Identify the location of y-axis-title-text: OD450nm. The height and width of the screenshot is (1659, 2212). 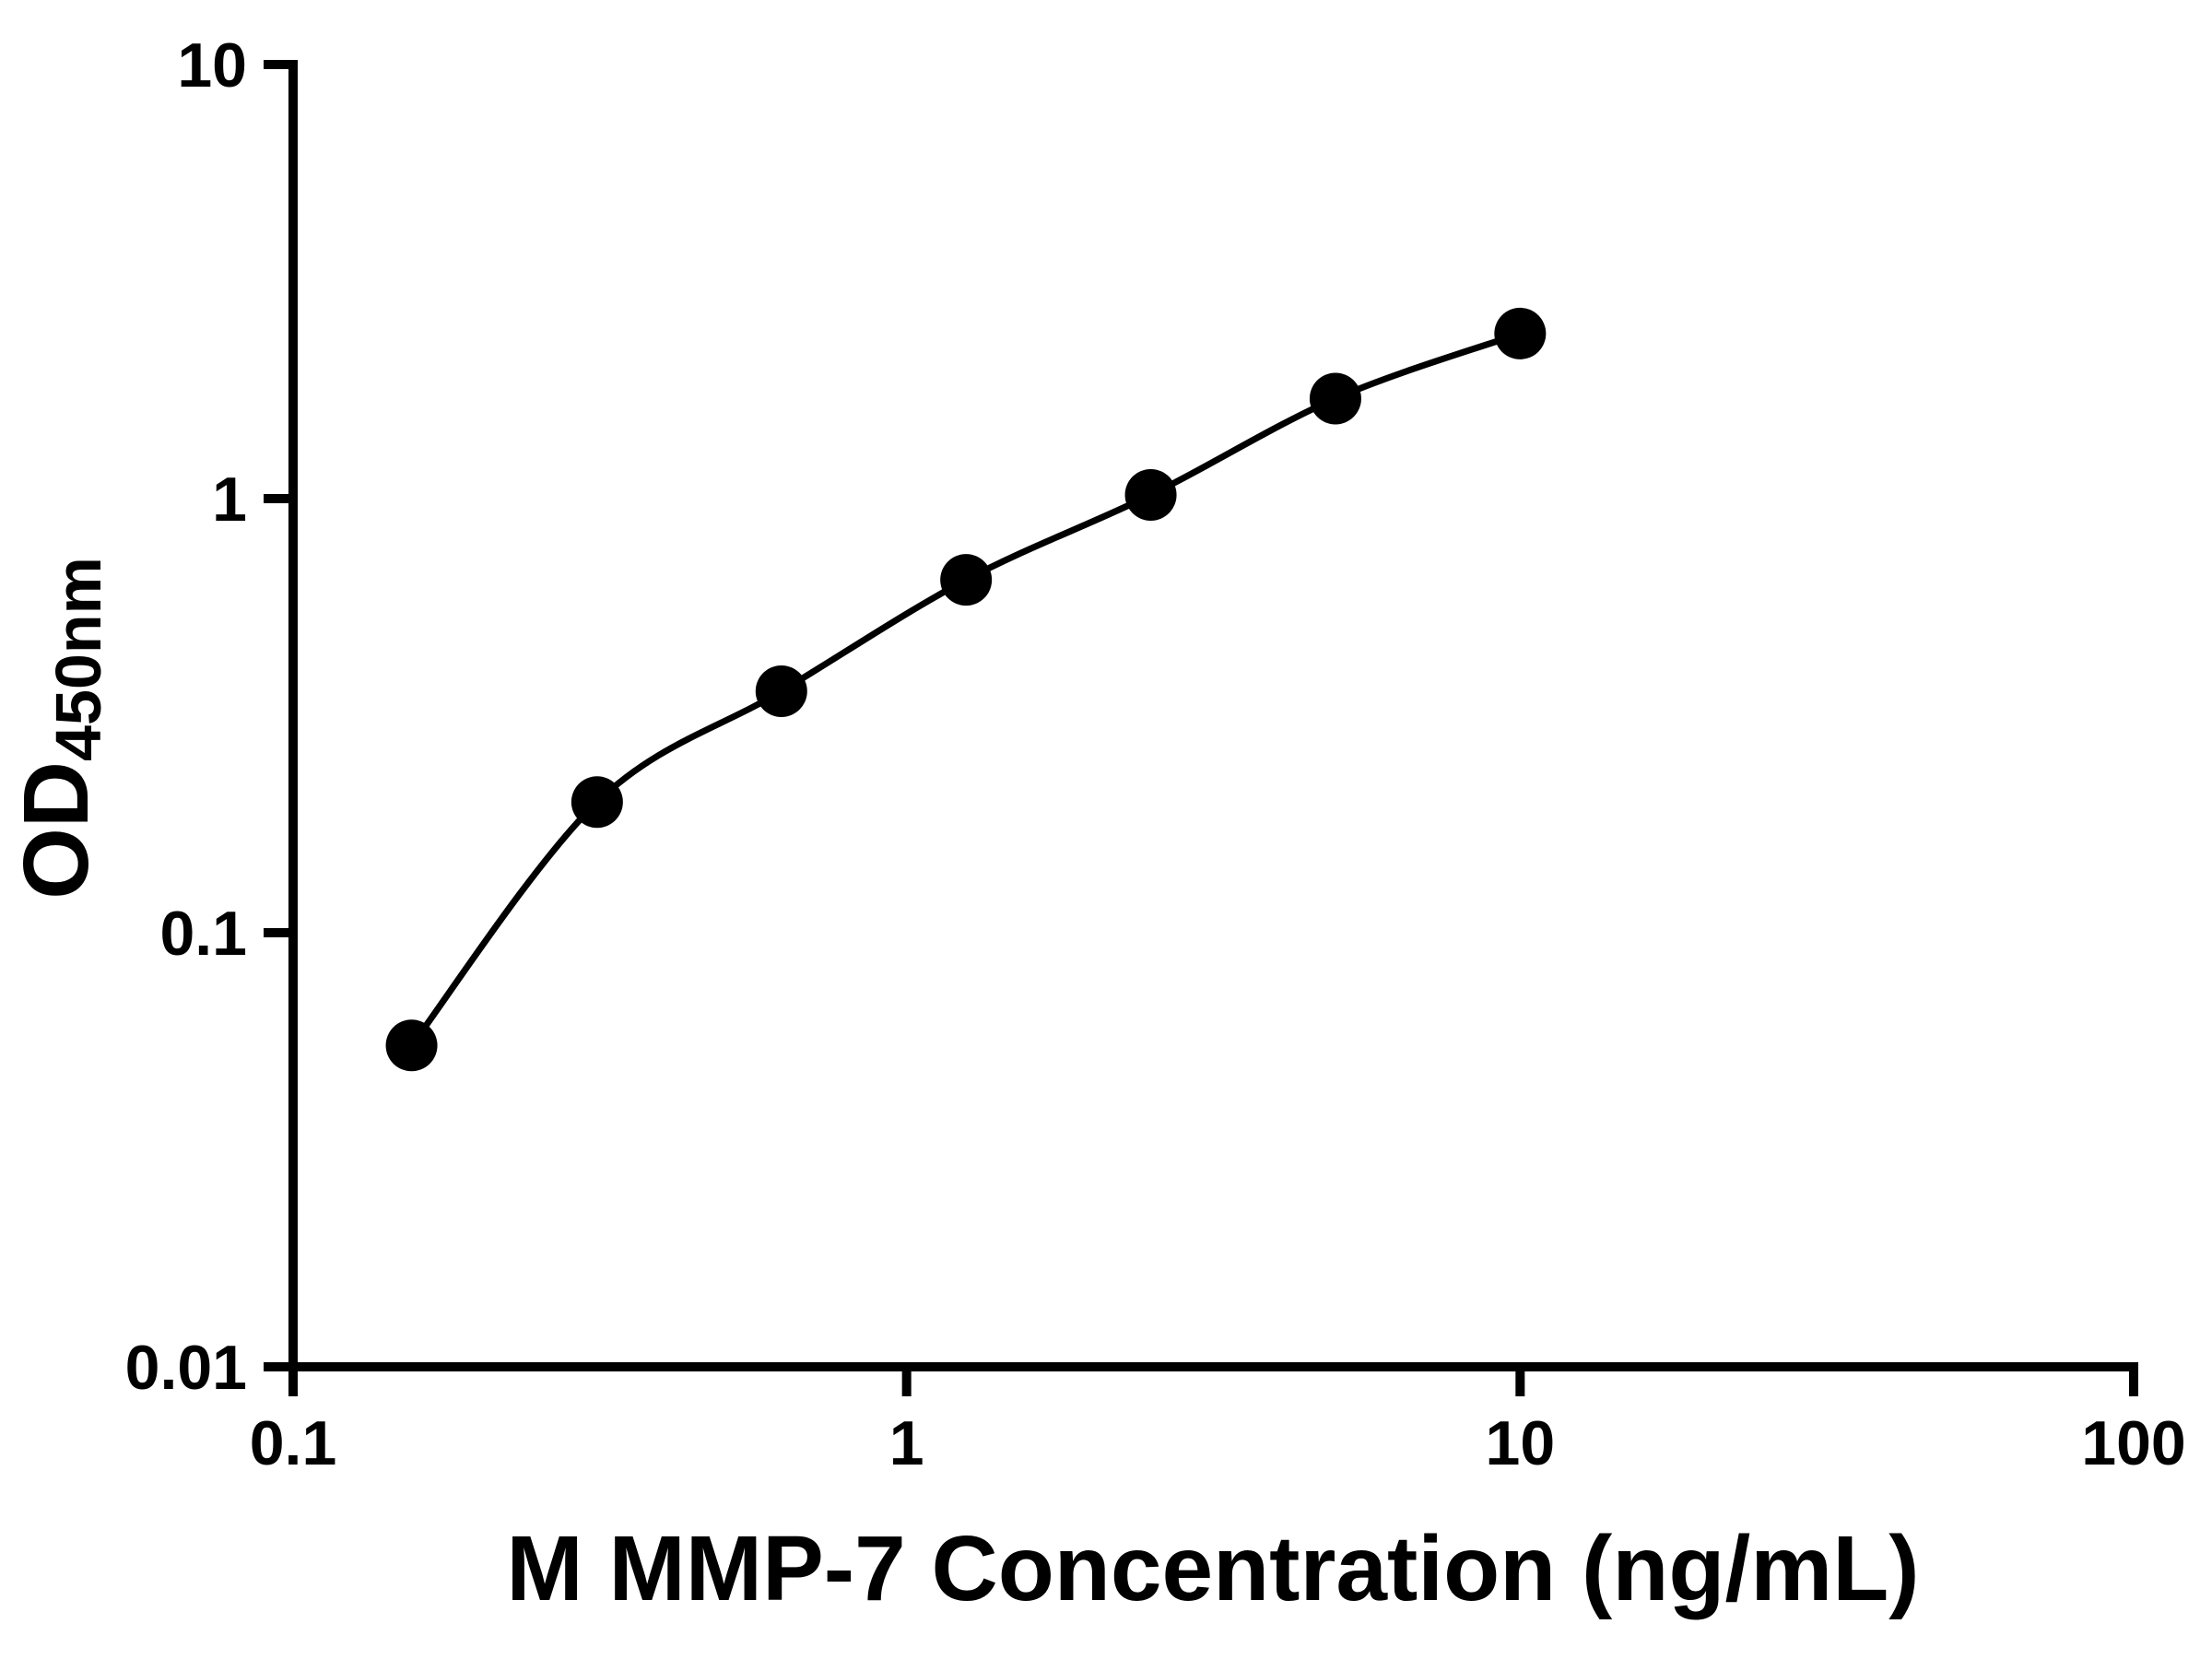
(59, 728).